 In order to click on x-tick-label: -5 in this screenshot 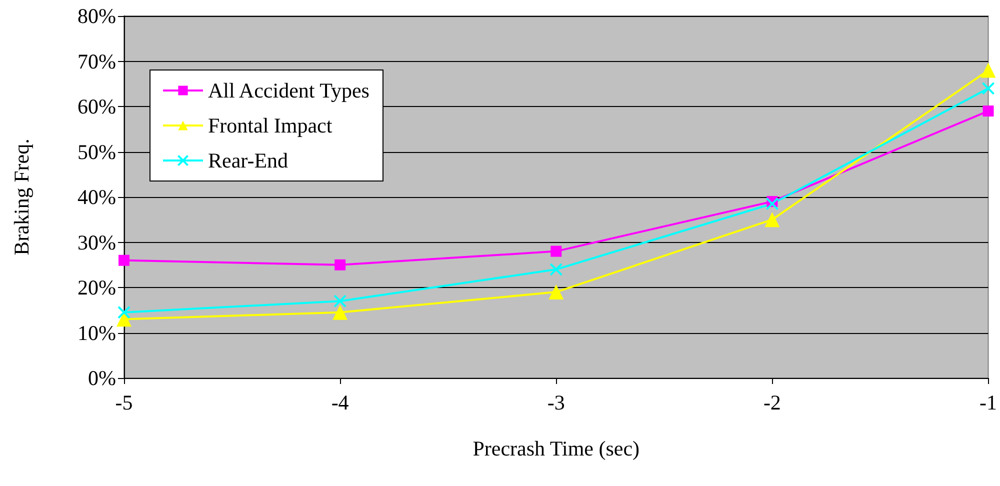, I will do `click(124, 402)`.